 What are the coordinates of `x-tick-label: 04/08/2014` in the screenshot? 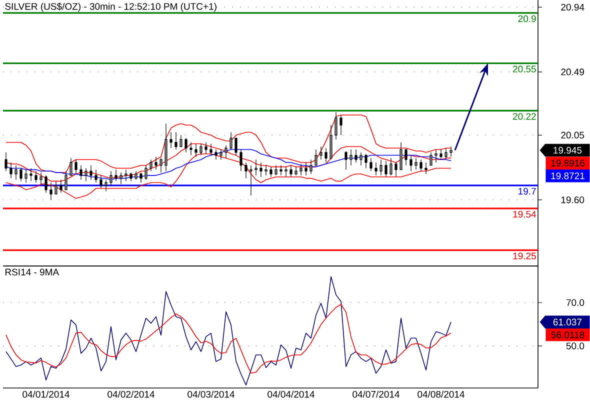 It's located at (441, 394).